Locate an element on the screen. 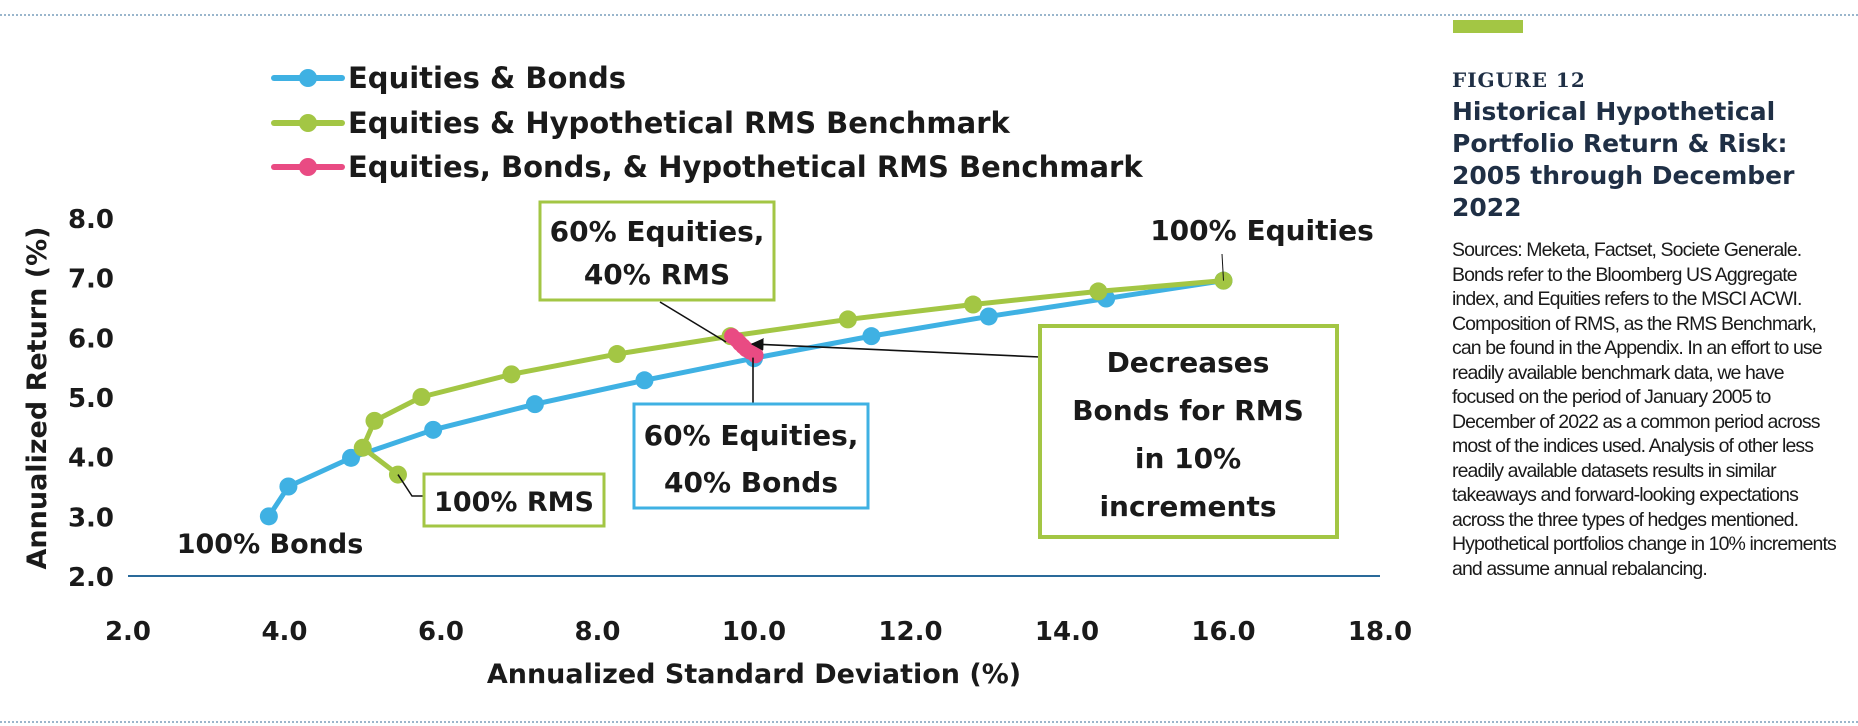  box-60-40-rms is located at coordinates (657, 251).